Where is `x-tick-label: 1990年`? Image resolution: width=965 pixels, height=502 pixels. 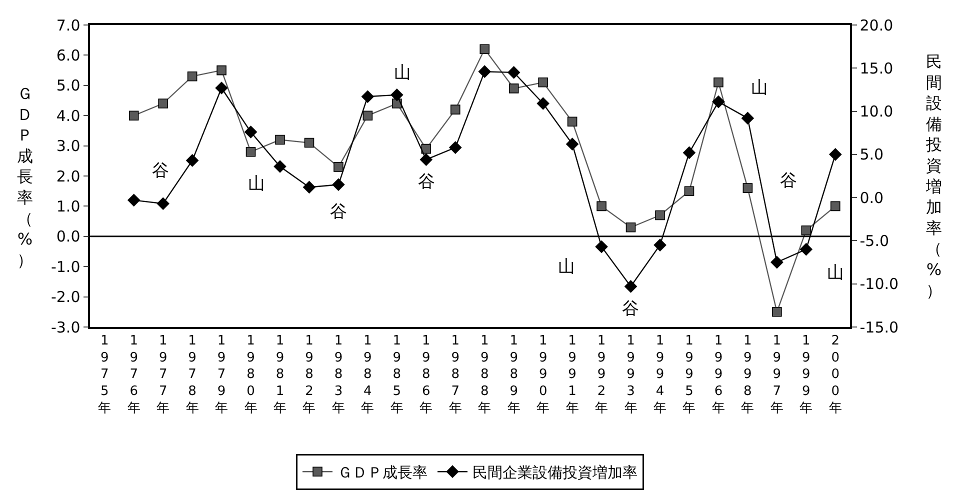 x-tick-label: 1990年 is located at coordinates (543, 374).